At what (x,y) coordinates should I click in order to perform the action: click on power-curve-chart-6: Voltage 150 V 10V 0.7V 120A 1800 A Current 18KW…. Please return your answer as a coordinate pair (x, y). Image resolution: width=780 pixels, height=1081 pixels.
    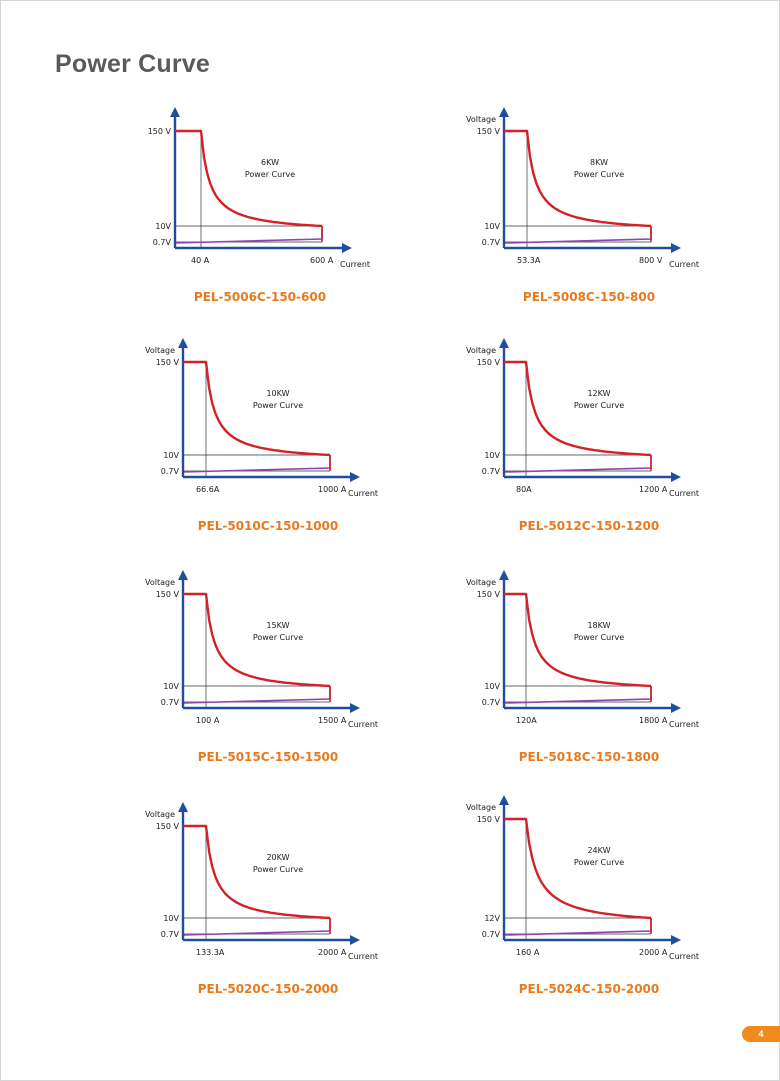
    Looking at the image, I should click on (582, 667).